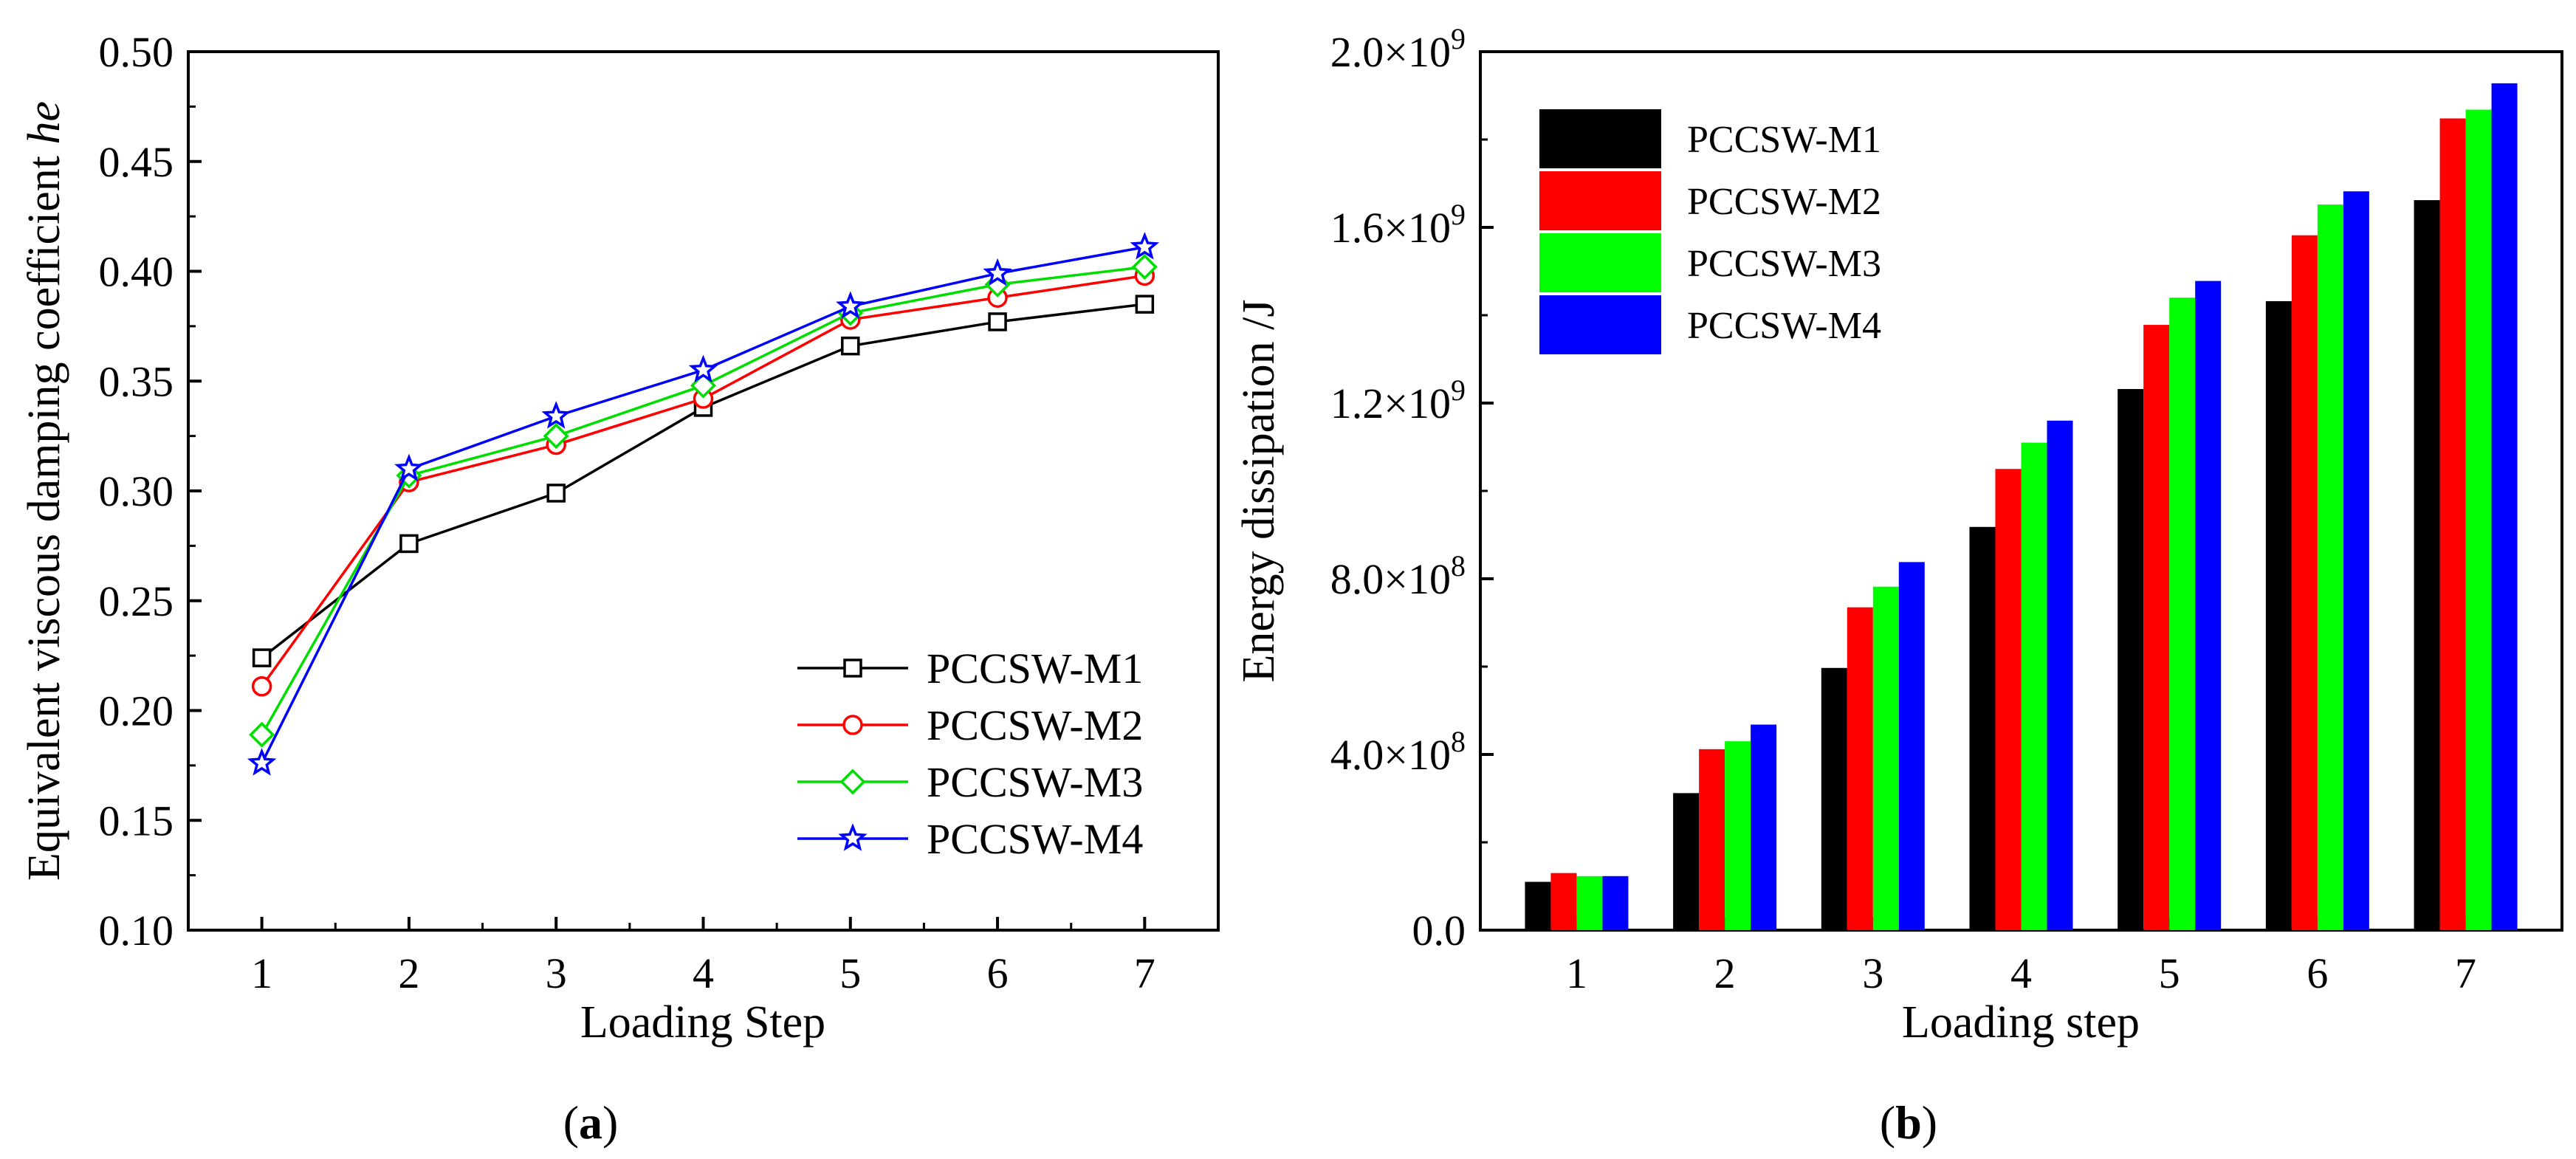 The image size is (2576, 1159). I want to click on chart-a-y-axis-title-text: Equivalent viscous damping coefficient, so click(44, 513).